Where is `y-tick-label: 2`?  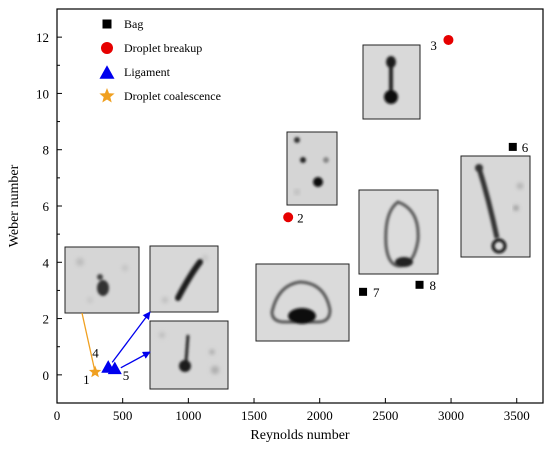 y-tick-label: 2 is located at coordinates (46, 319).